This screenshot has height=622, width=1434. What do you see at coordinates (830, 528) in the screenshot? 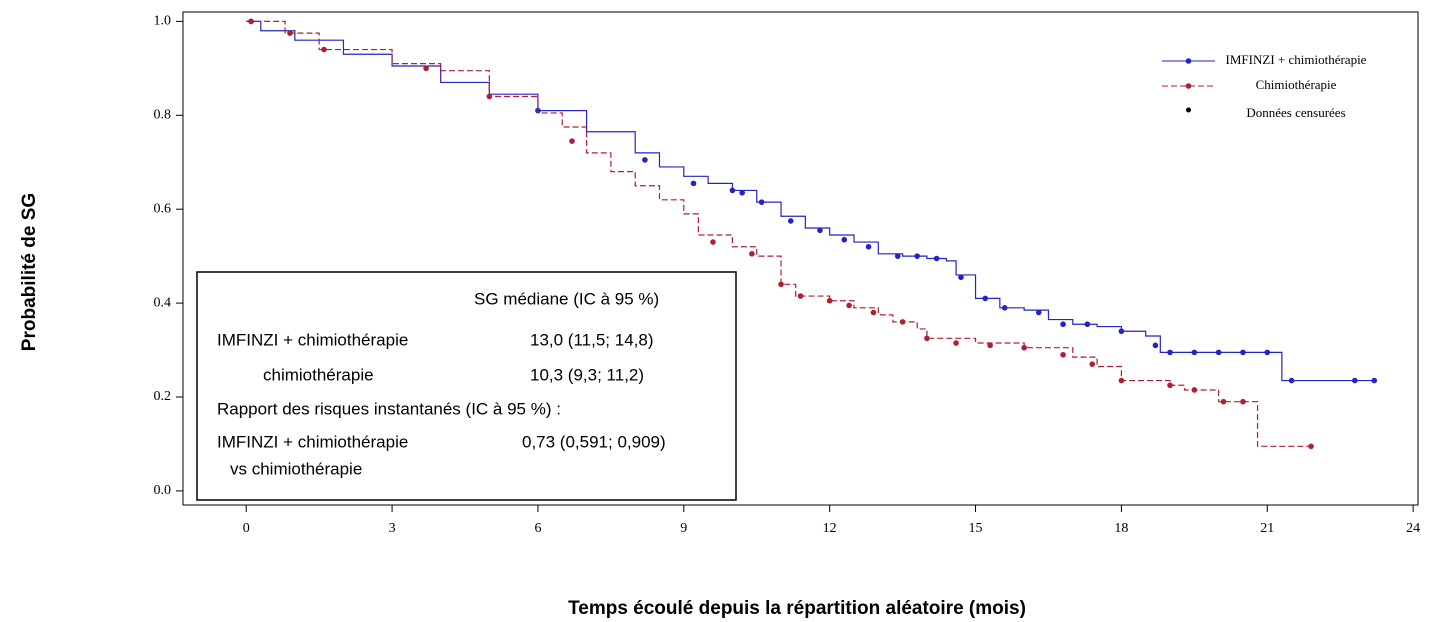
I see `x-tick-label: 12` at bounding box center [830, 528].